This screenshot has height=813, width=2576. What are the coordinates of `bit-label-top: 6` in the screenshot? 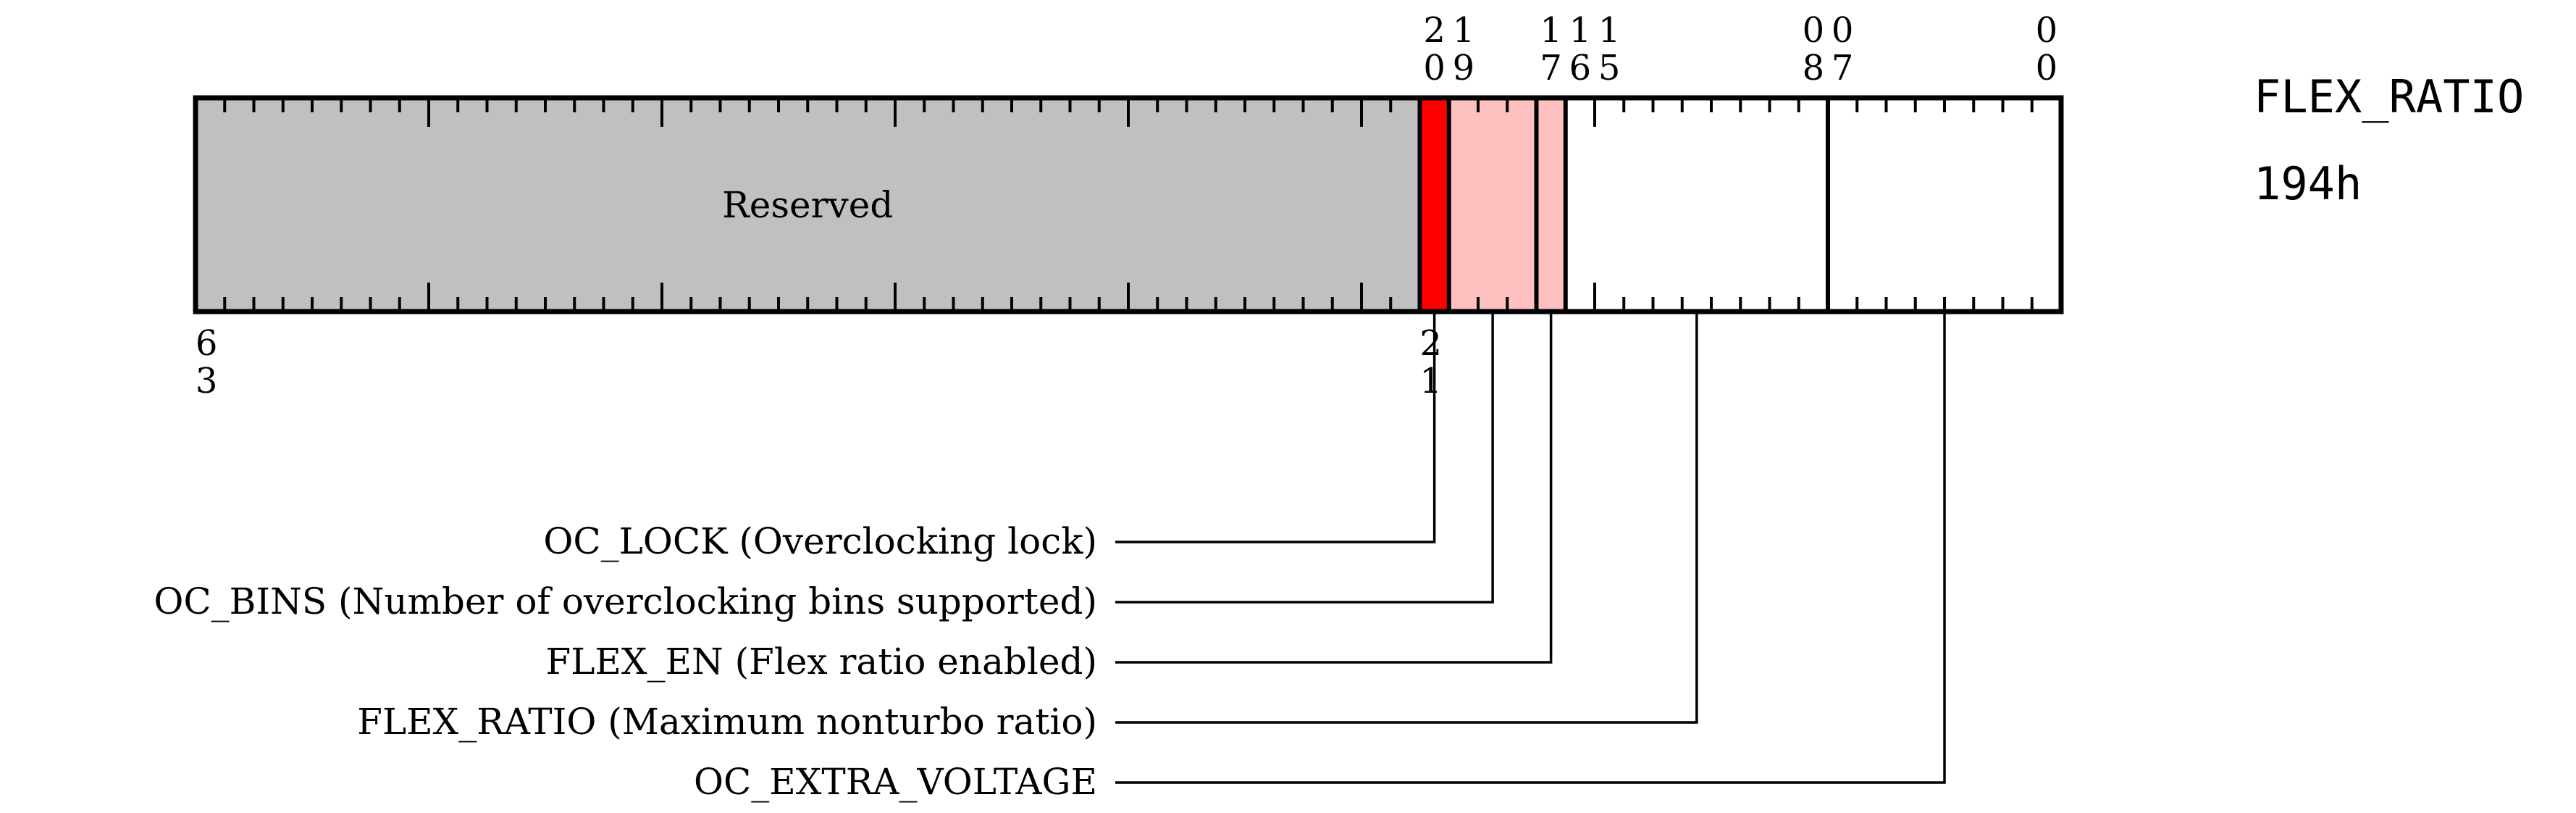 It's located at (1580, 68).